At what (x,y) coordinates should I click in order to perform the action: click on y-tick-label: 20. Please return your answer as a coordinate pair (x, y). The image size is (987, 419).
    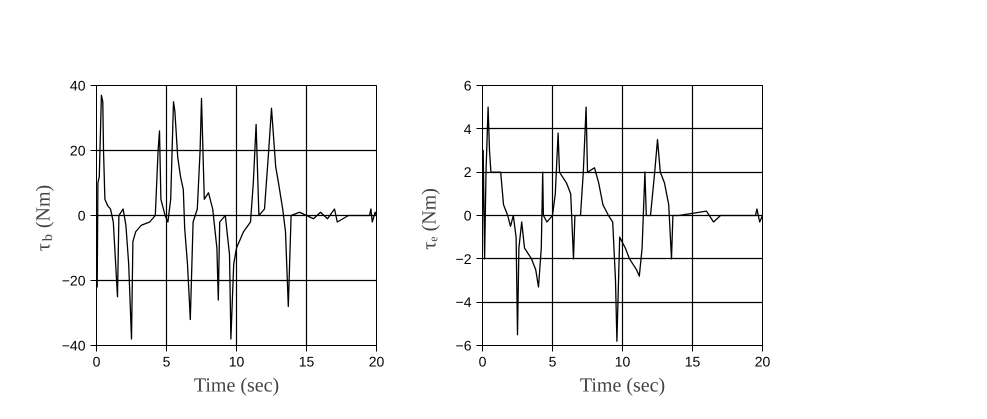
    Looking at the image, I should click on (78, 150).